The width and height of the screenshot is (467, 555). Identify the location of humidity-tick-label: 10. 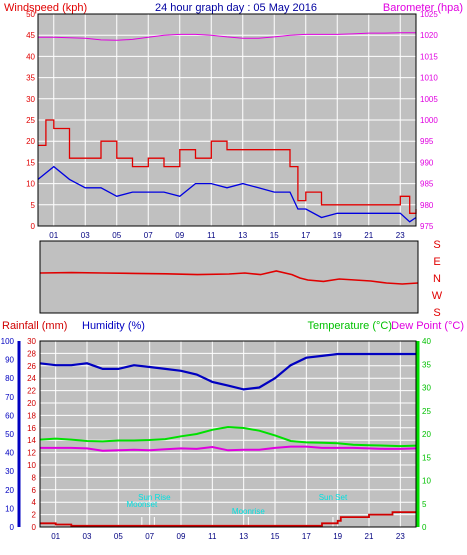
(9, 508).